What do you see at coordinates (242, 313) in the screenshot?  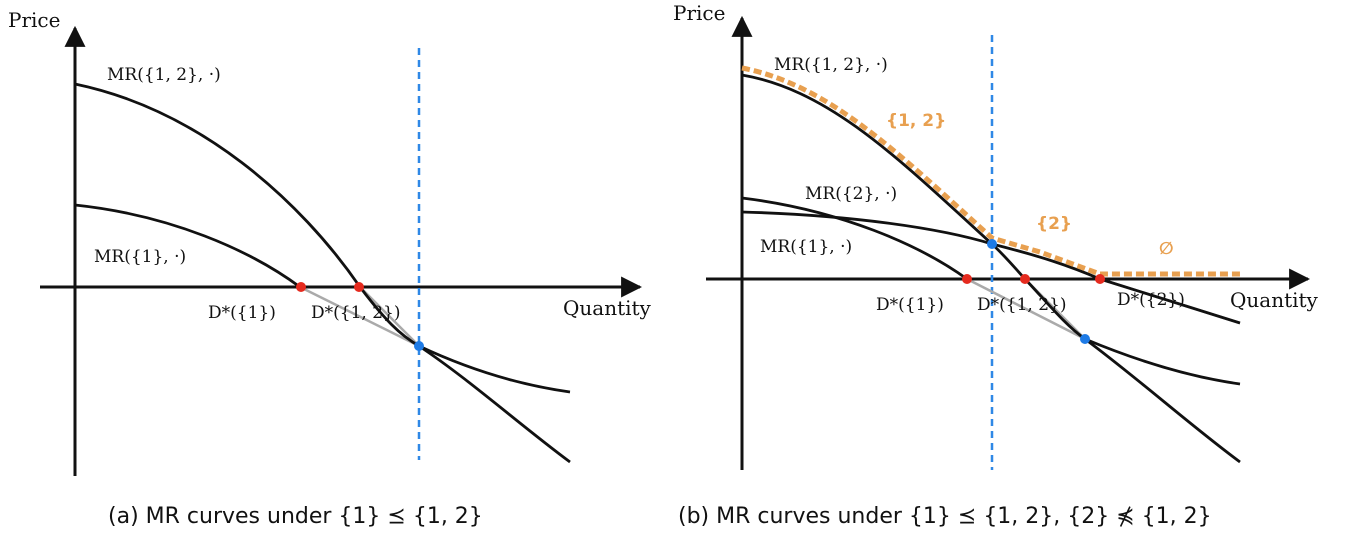 I see `panel-a-d1-label: D*({1})` at bounding box center [242, 313].